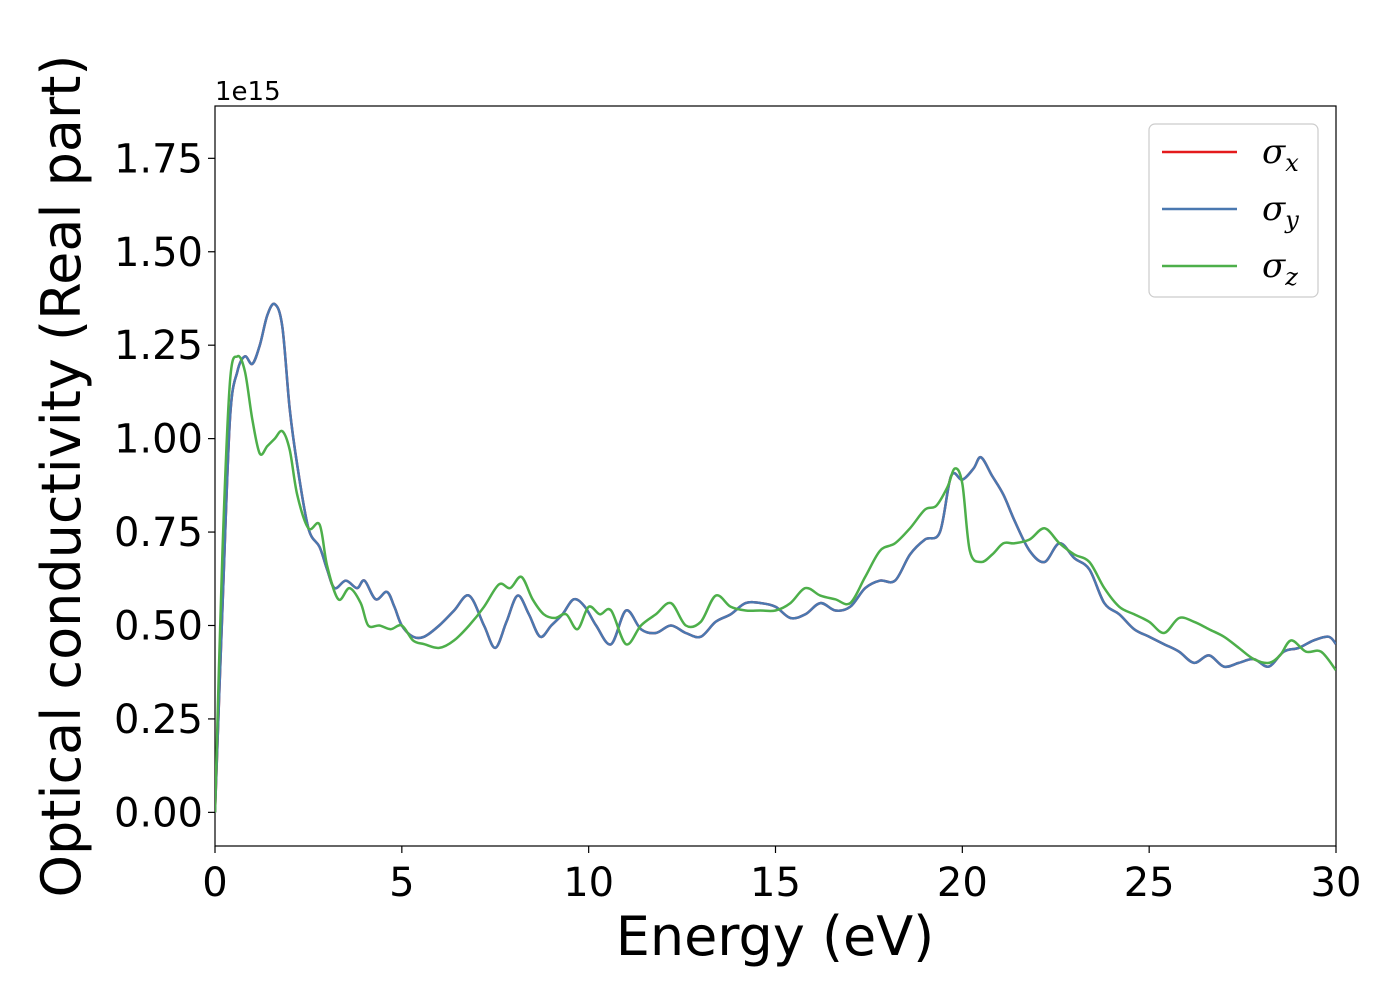 Image resolution: width=1400 pixels, height=1000 pixels. What do you see at coordinates (158, 626) in the screenshot?
I see `y-tick-label: 0.50` at bounding box center [158, 626].